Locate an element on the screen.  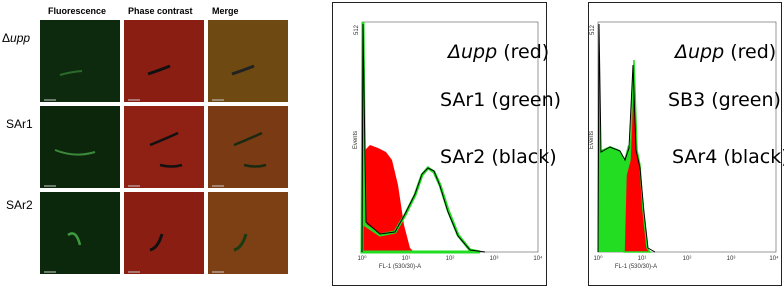
legend-entry: SB3 (green) is located at coordinates (724, 100).